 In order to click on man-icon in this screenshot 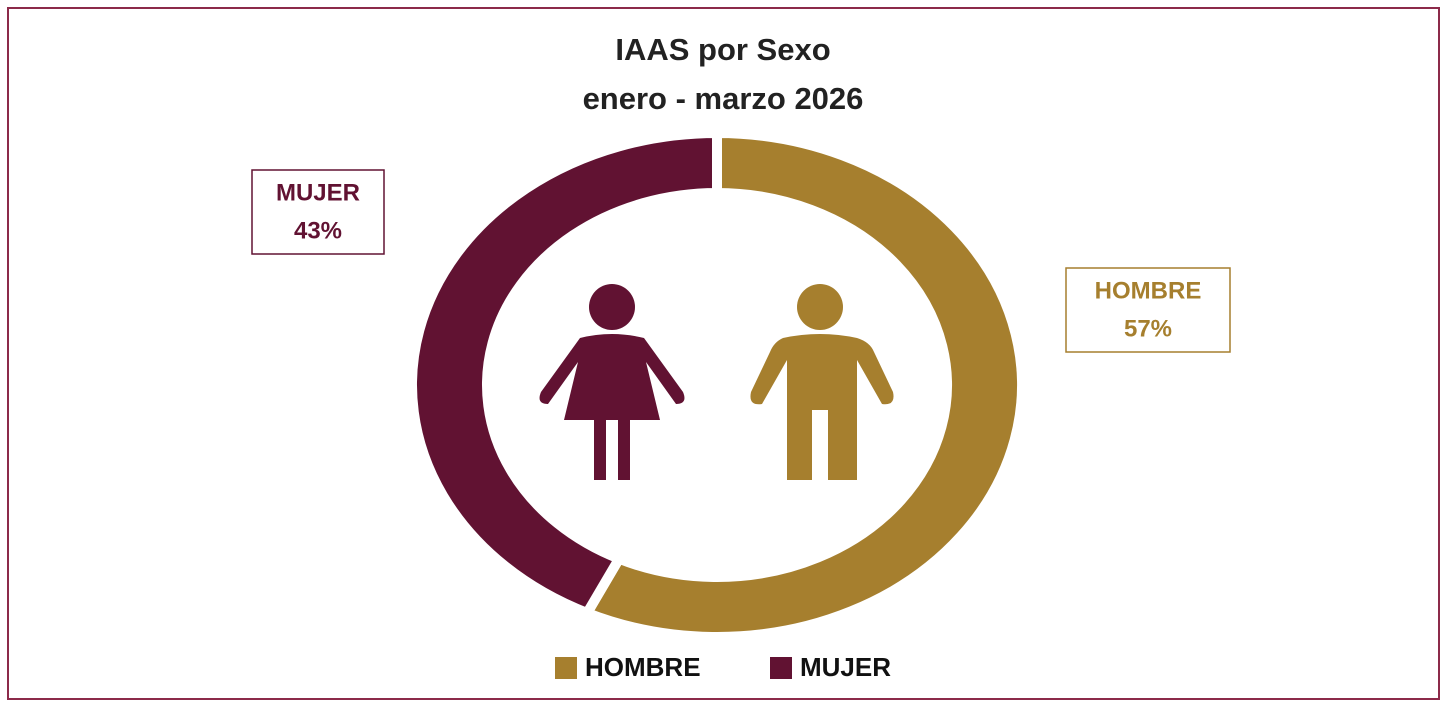, I will do `click(822, 382)`.